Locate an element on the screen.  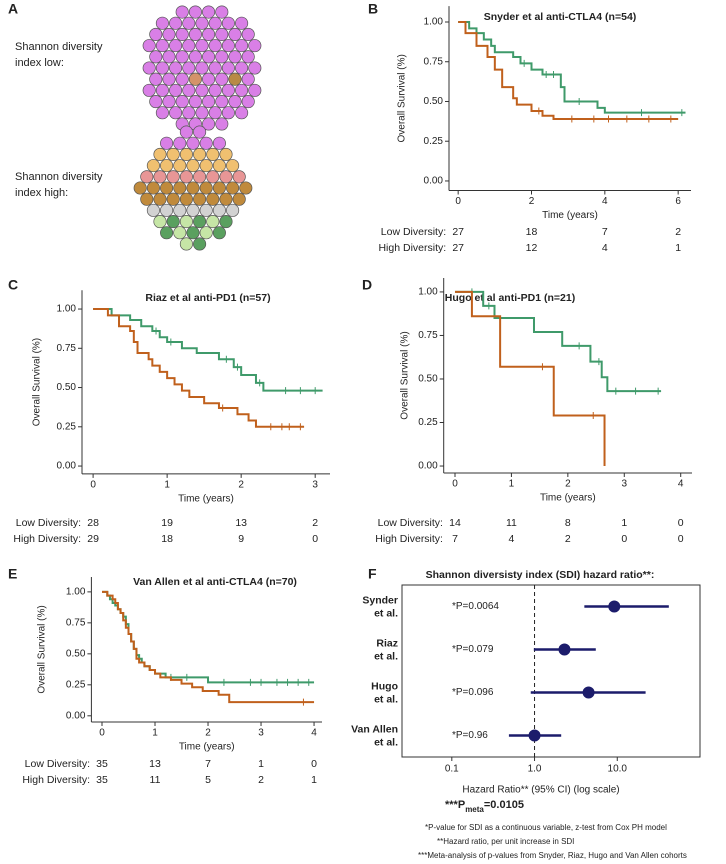
x-axis-label: Hazard Ratio** (95% CI) (log scale) is located at coordinates (540, 790).